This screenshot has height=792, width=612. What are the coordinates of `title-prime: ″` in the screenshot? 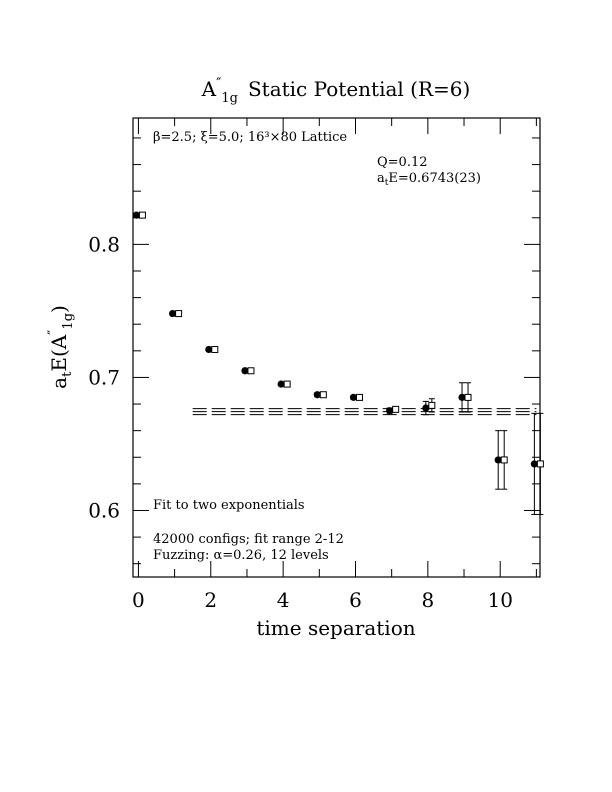 It's located at (218, 84).